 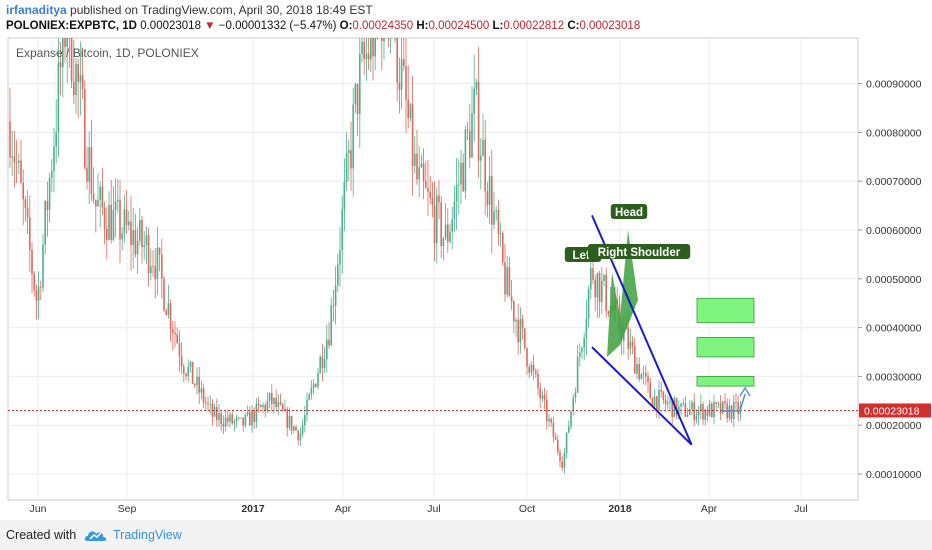 I want to click on chart-title: Expanse / Bitcoin, 1D, POLONIEX, so click(x=107, y=53).